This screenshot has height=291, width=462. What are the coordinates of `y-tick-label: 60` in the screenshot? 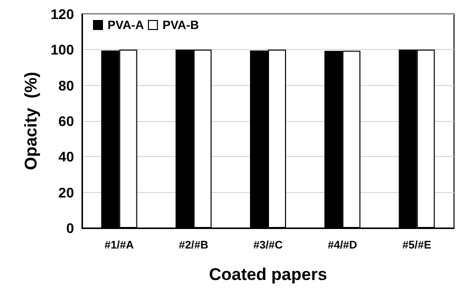 It's located at (66, 121).